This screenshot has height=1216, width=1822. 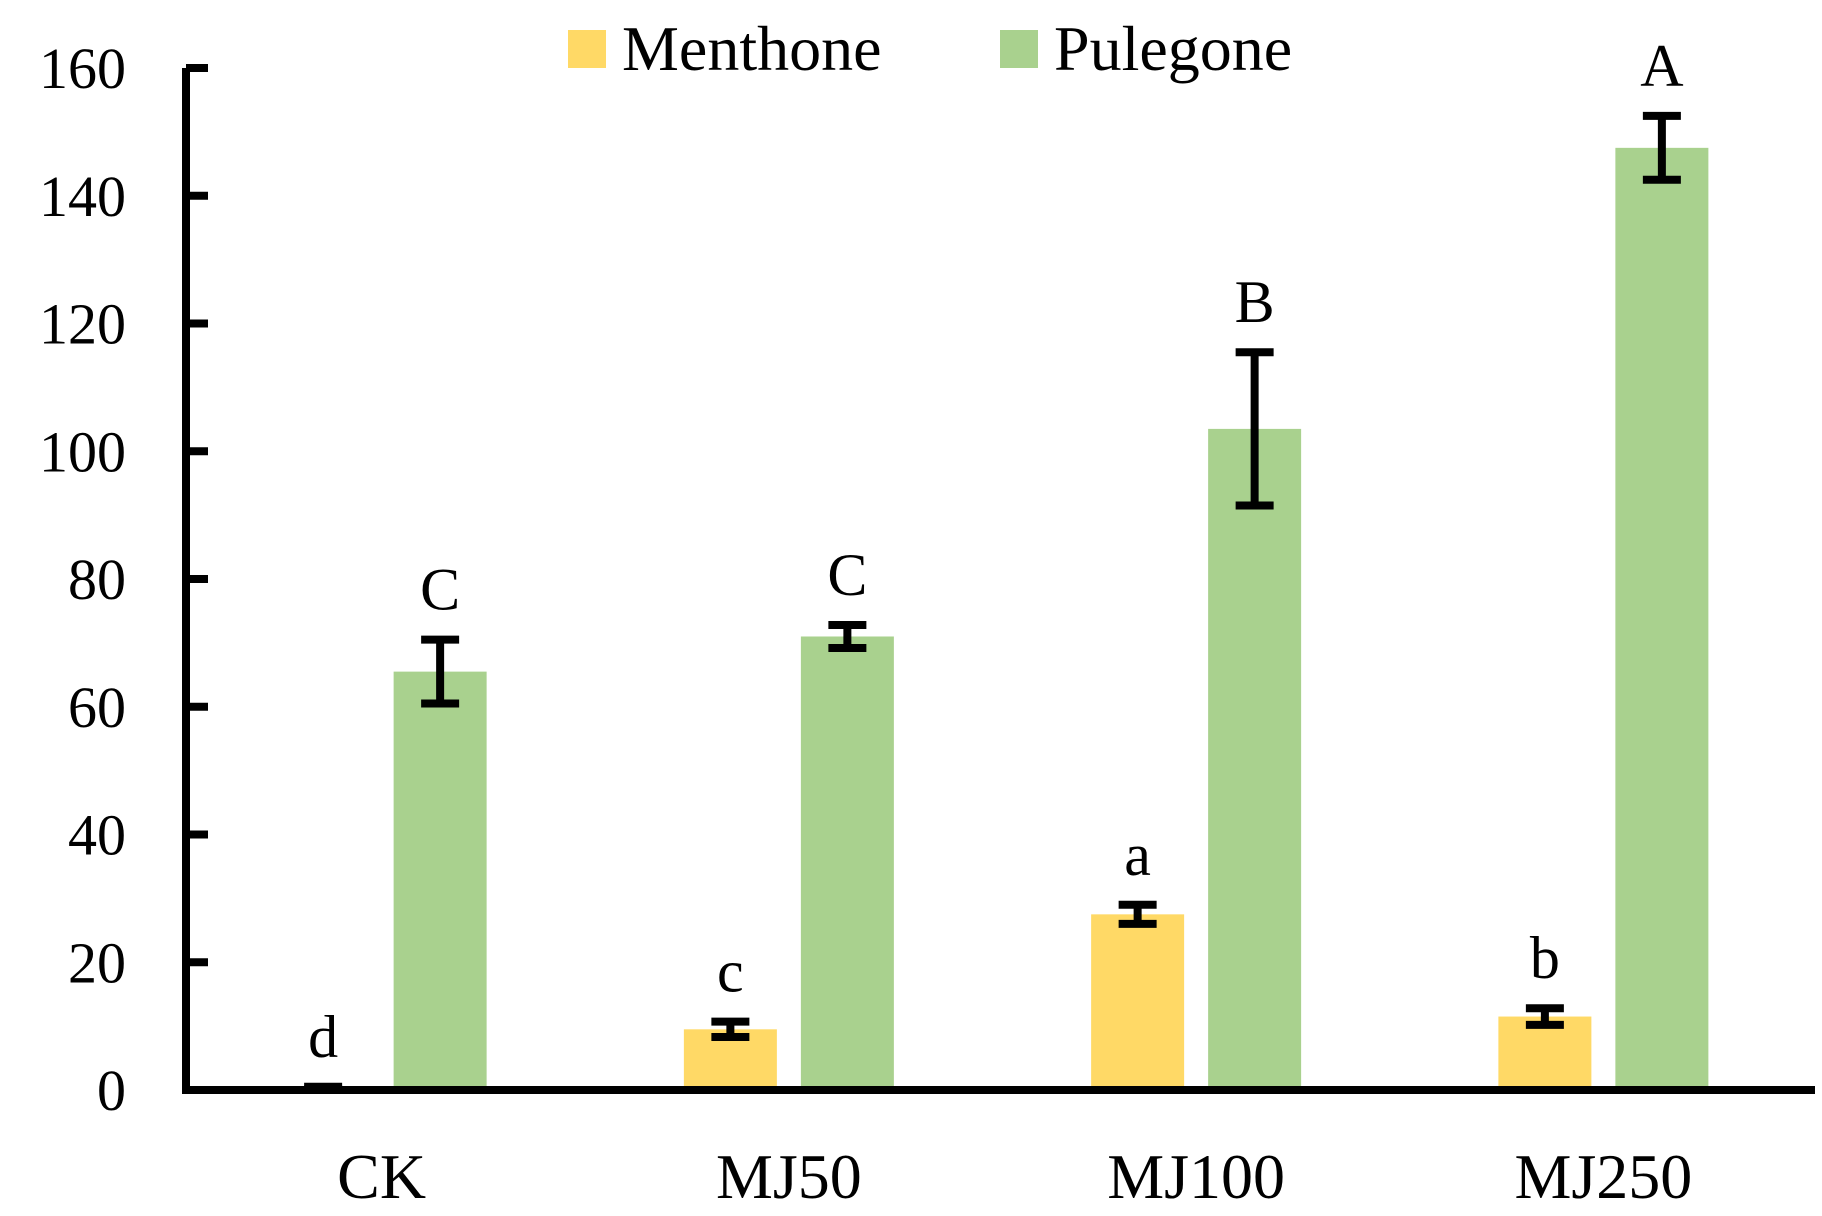 I want to click on x-category-label: MJ50, so click(x=789, y=1176).